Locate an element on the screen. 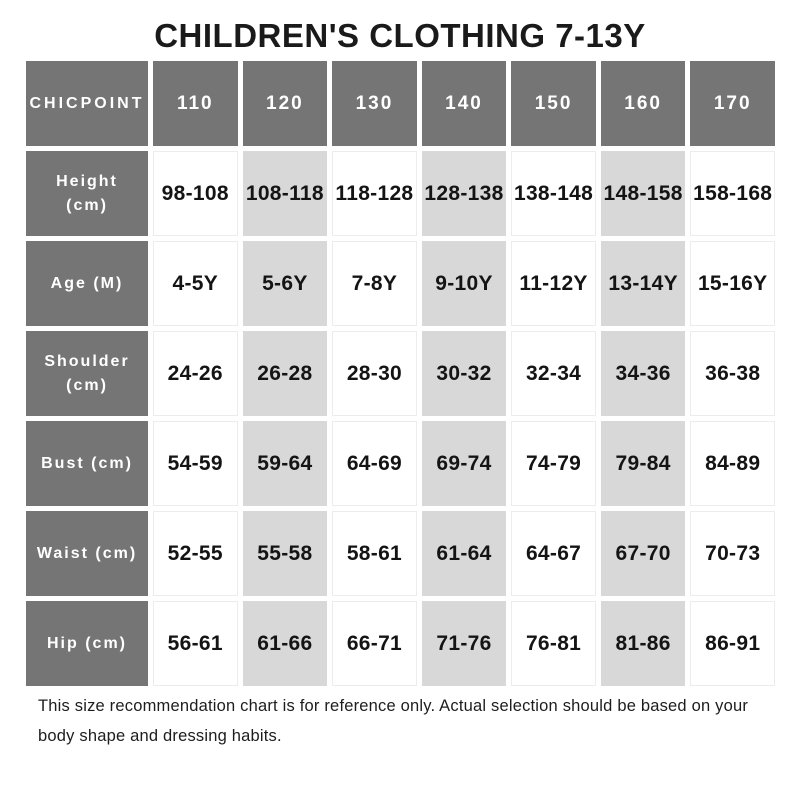 The image size is (800, 800). column-header-160: 160 is located at coordinates (643, 103).